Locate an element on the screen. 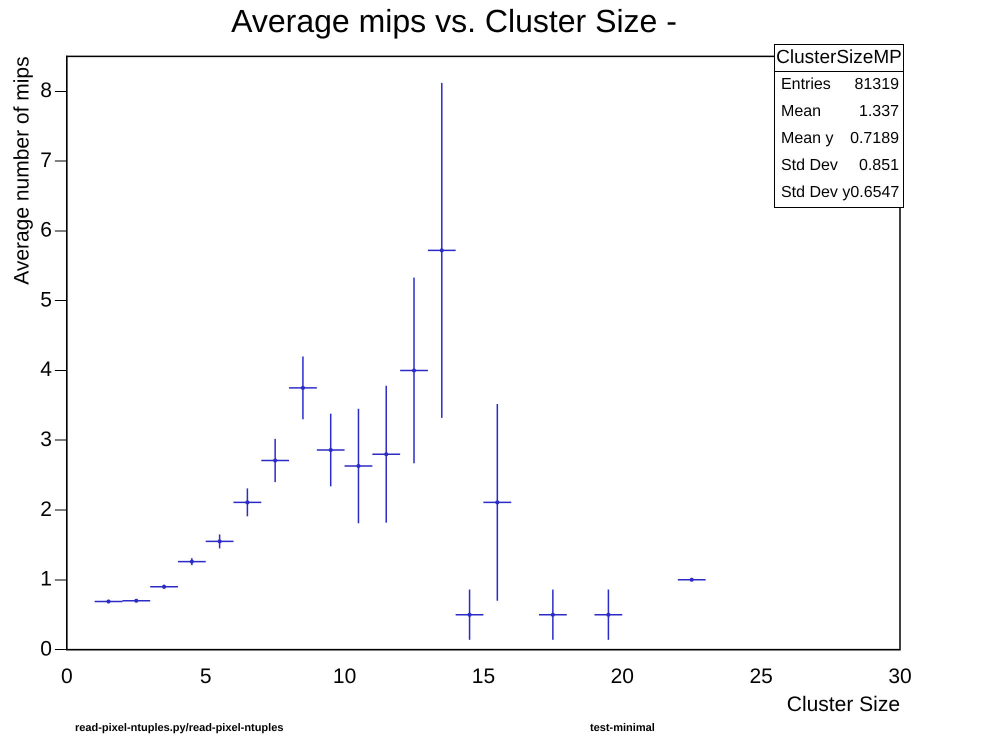 Image resolution: width=984 pixels, height=740 pixels. annotation: ClusterSizeMP is located at coordinates (839, 58).